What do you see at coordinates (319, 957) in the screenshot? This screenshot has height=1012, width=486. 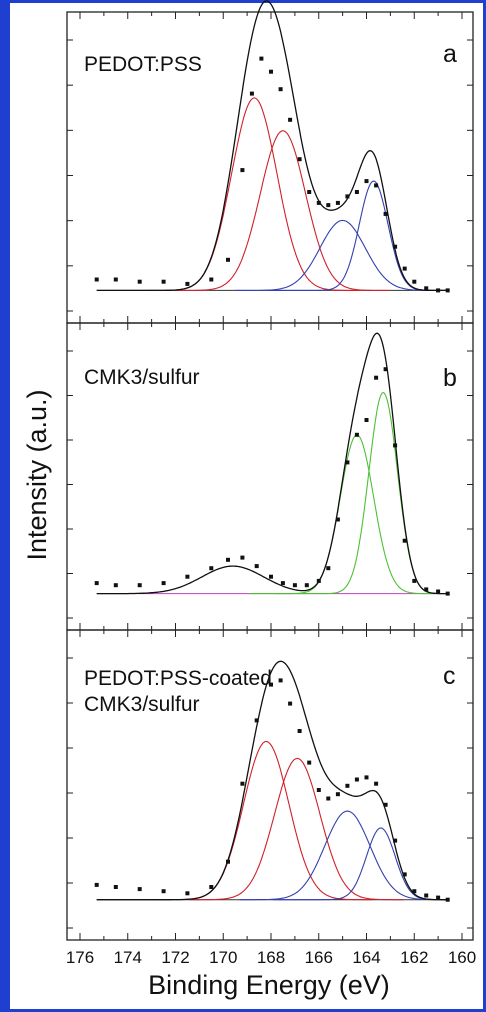 I see `x-tick-label: 166` at bounding box center [319, 957].